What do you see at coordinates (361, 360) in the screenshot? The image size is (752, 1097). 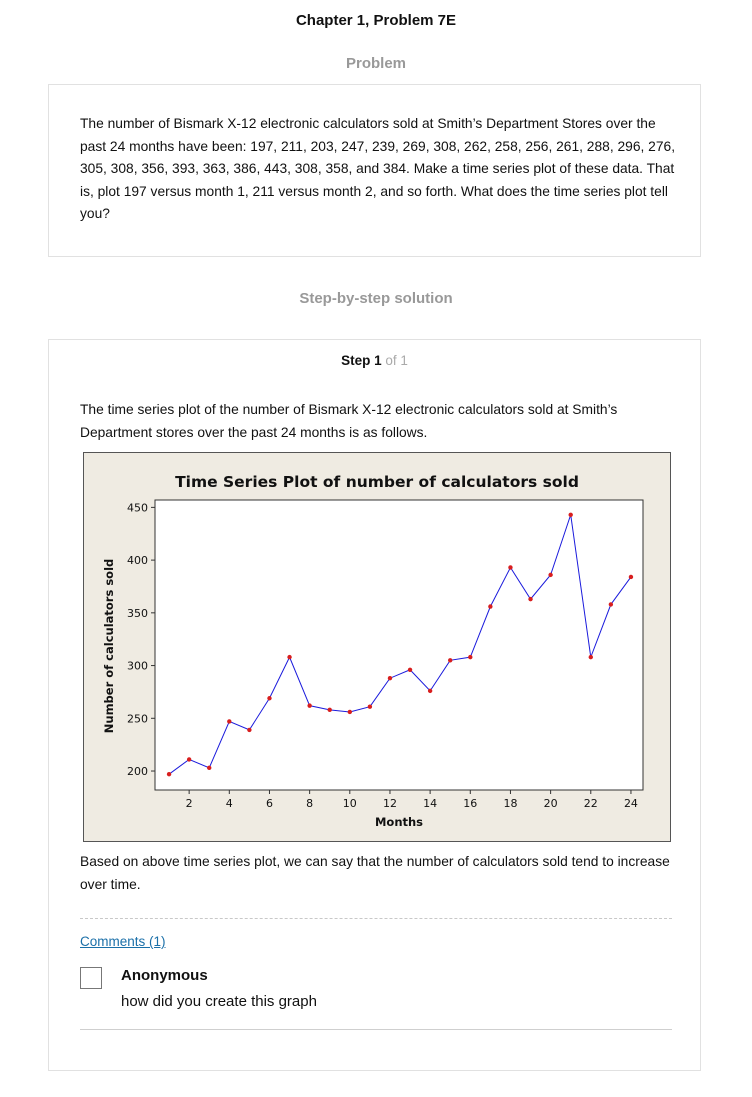 I see `step-label: Step 1` at bounding box center [361, 360].